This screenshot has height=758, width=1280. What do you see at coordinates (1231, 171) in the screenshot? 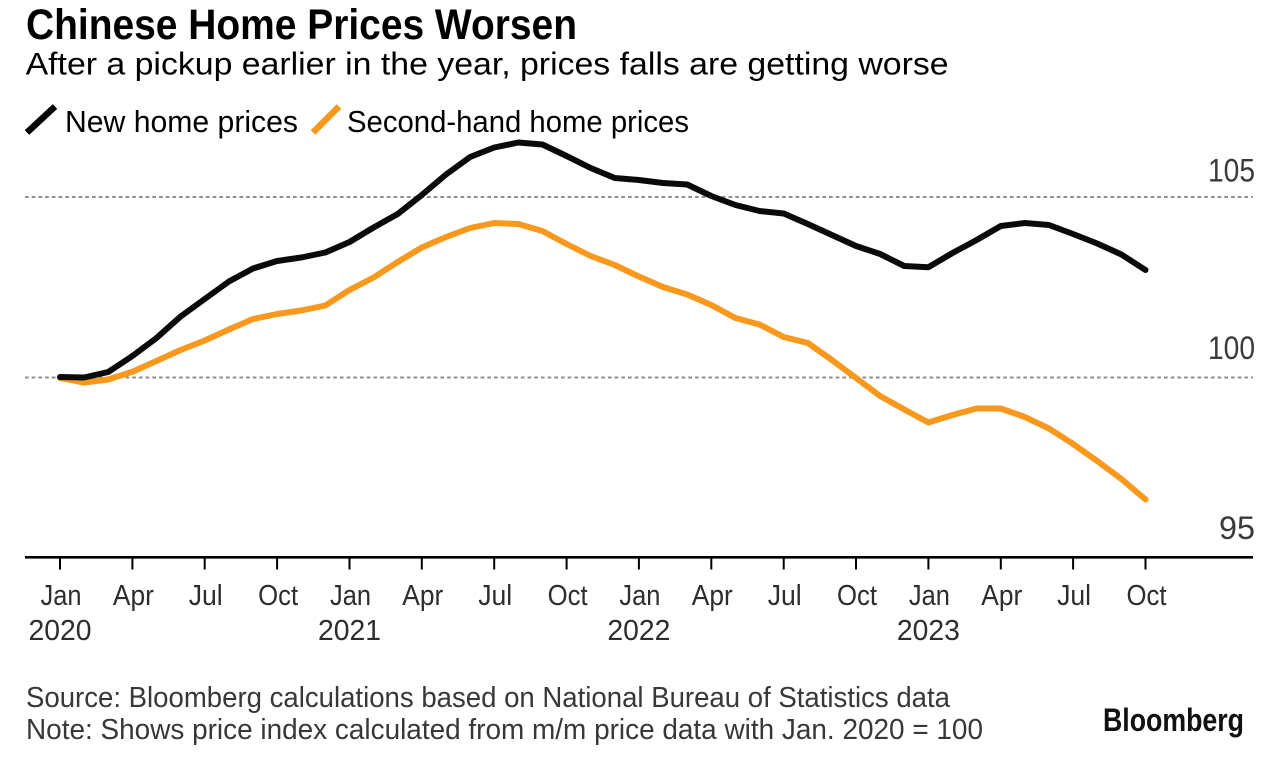
I see `svg-text: 105` at bounding box center [1231, 171].